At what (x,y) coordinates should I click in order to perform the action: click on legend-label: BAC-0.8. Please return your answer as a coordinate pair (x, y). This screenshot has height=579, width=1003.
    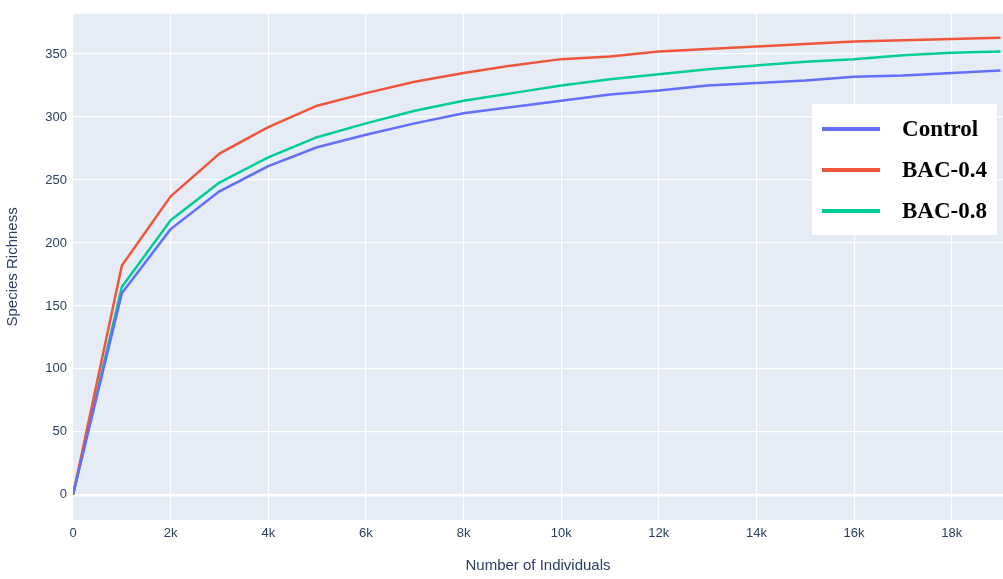
    Looking at the image, I should click on (944, 210).